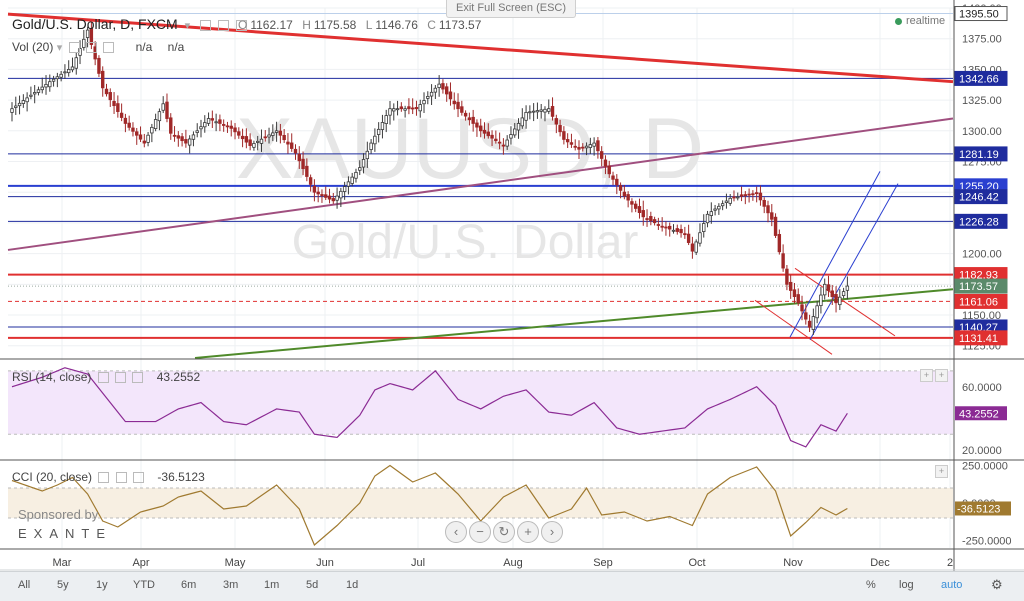 The width and height of the screenshot is (1024, 601). I want to click on auto-scale-button: auto, so click(952, 585).